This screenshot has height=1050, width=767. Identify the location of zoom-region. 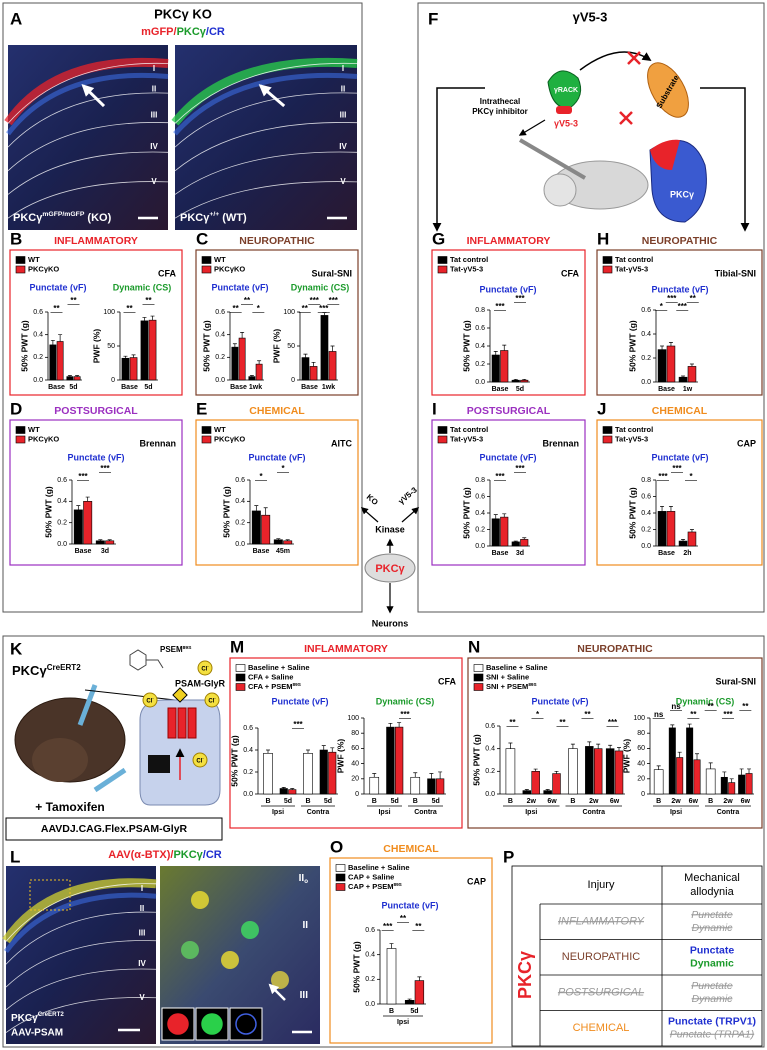
(50, 895).